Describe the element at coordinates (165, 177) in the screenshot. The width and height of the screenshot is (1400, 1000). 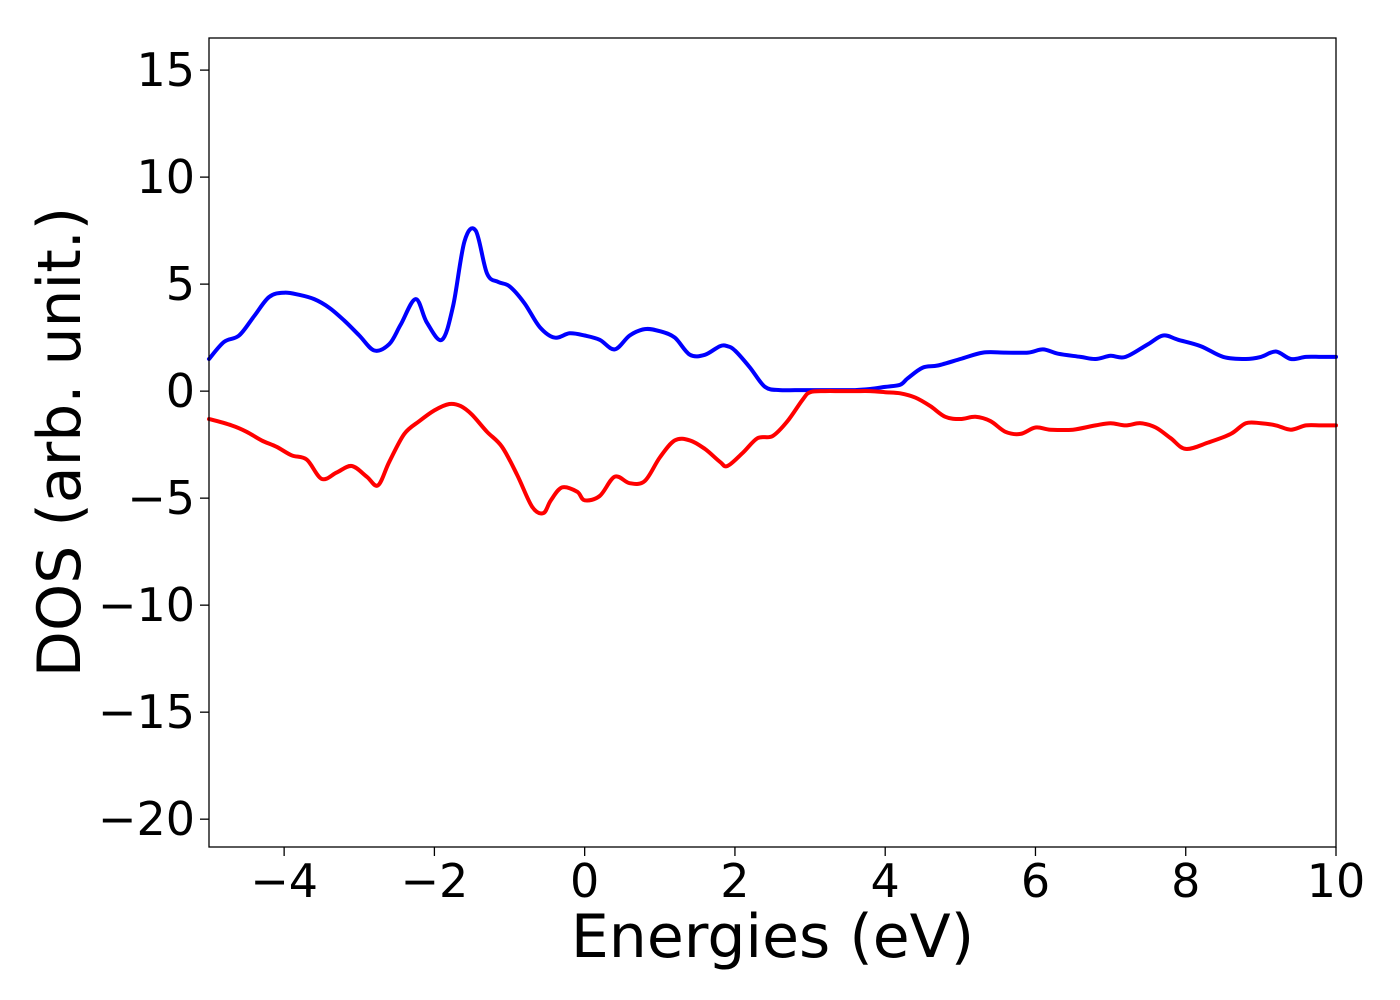
I see `y-tick-label: 10` at that location.